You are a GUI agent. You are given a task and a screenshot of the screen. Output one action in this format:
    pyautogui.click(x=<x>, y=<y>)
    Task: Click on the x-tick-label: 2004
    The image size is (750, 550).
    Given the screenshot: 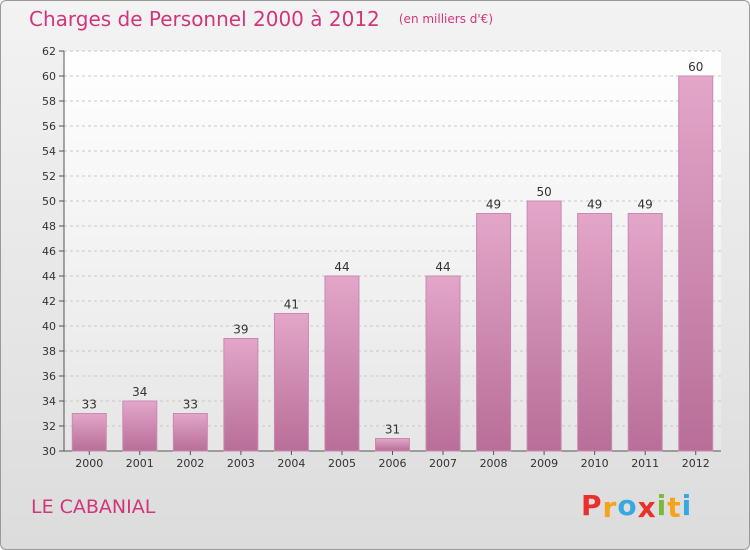 What is the action you would take?
    pyautogui.click(x=291, y=463)
    